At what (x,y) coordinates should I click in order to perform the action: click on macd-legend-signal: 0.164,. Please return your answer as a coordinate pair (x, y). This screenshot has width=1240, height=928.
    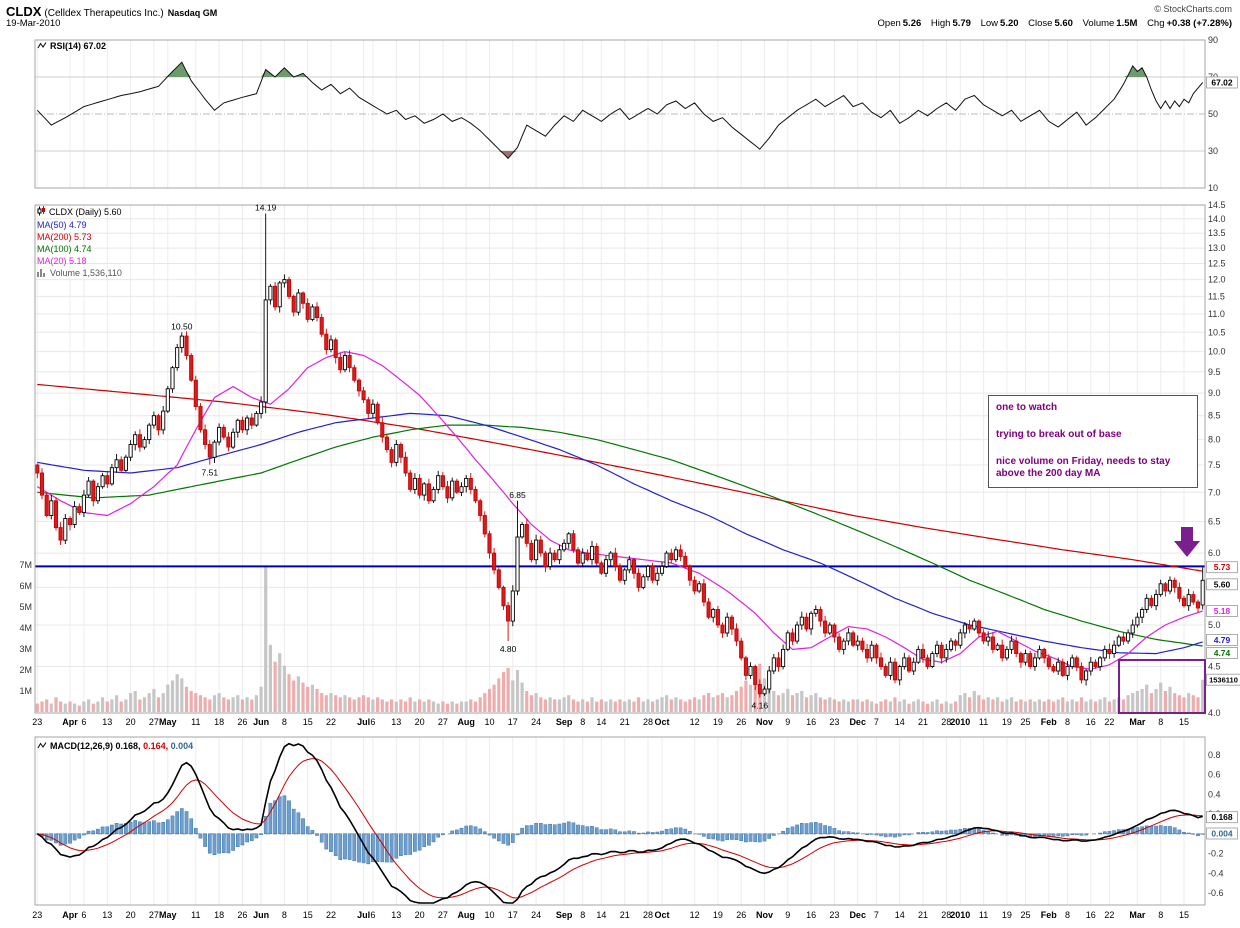
    Looking at the image, I should click on (156, 746).